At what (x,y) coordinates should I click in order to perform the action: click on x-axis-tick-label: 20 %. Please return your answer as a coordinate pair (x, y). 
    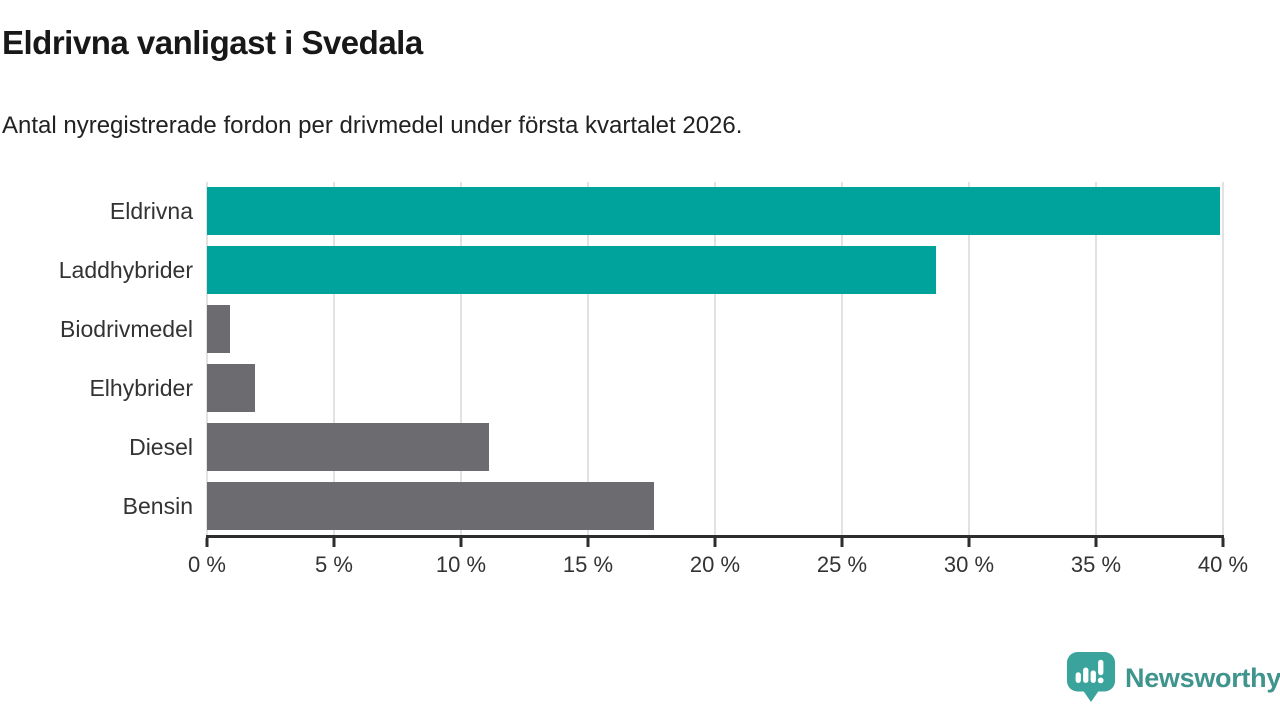
    Looking at the image, I should click on (715, 564).